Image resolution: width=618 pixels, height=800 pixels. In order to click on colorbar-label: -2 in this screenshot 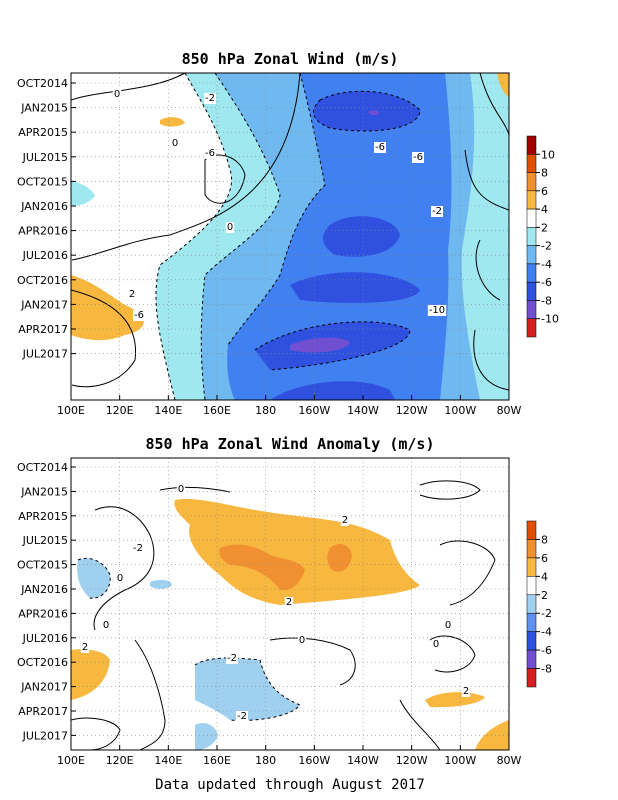, I will do `click(546, 613)`.